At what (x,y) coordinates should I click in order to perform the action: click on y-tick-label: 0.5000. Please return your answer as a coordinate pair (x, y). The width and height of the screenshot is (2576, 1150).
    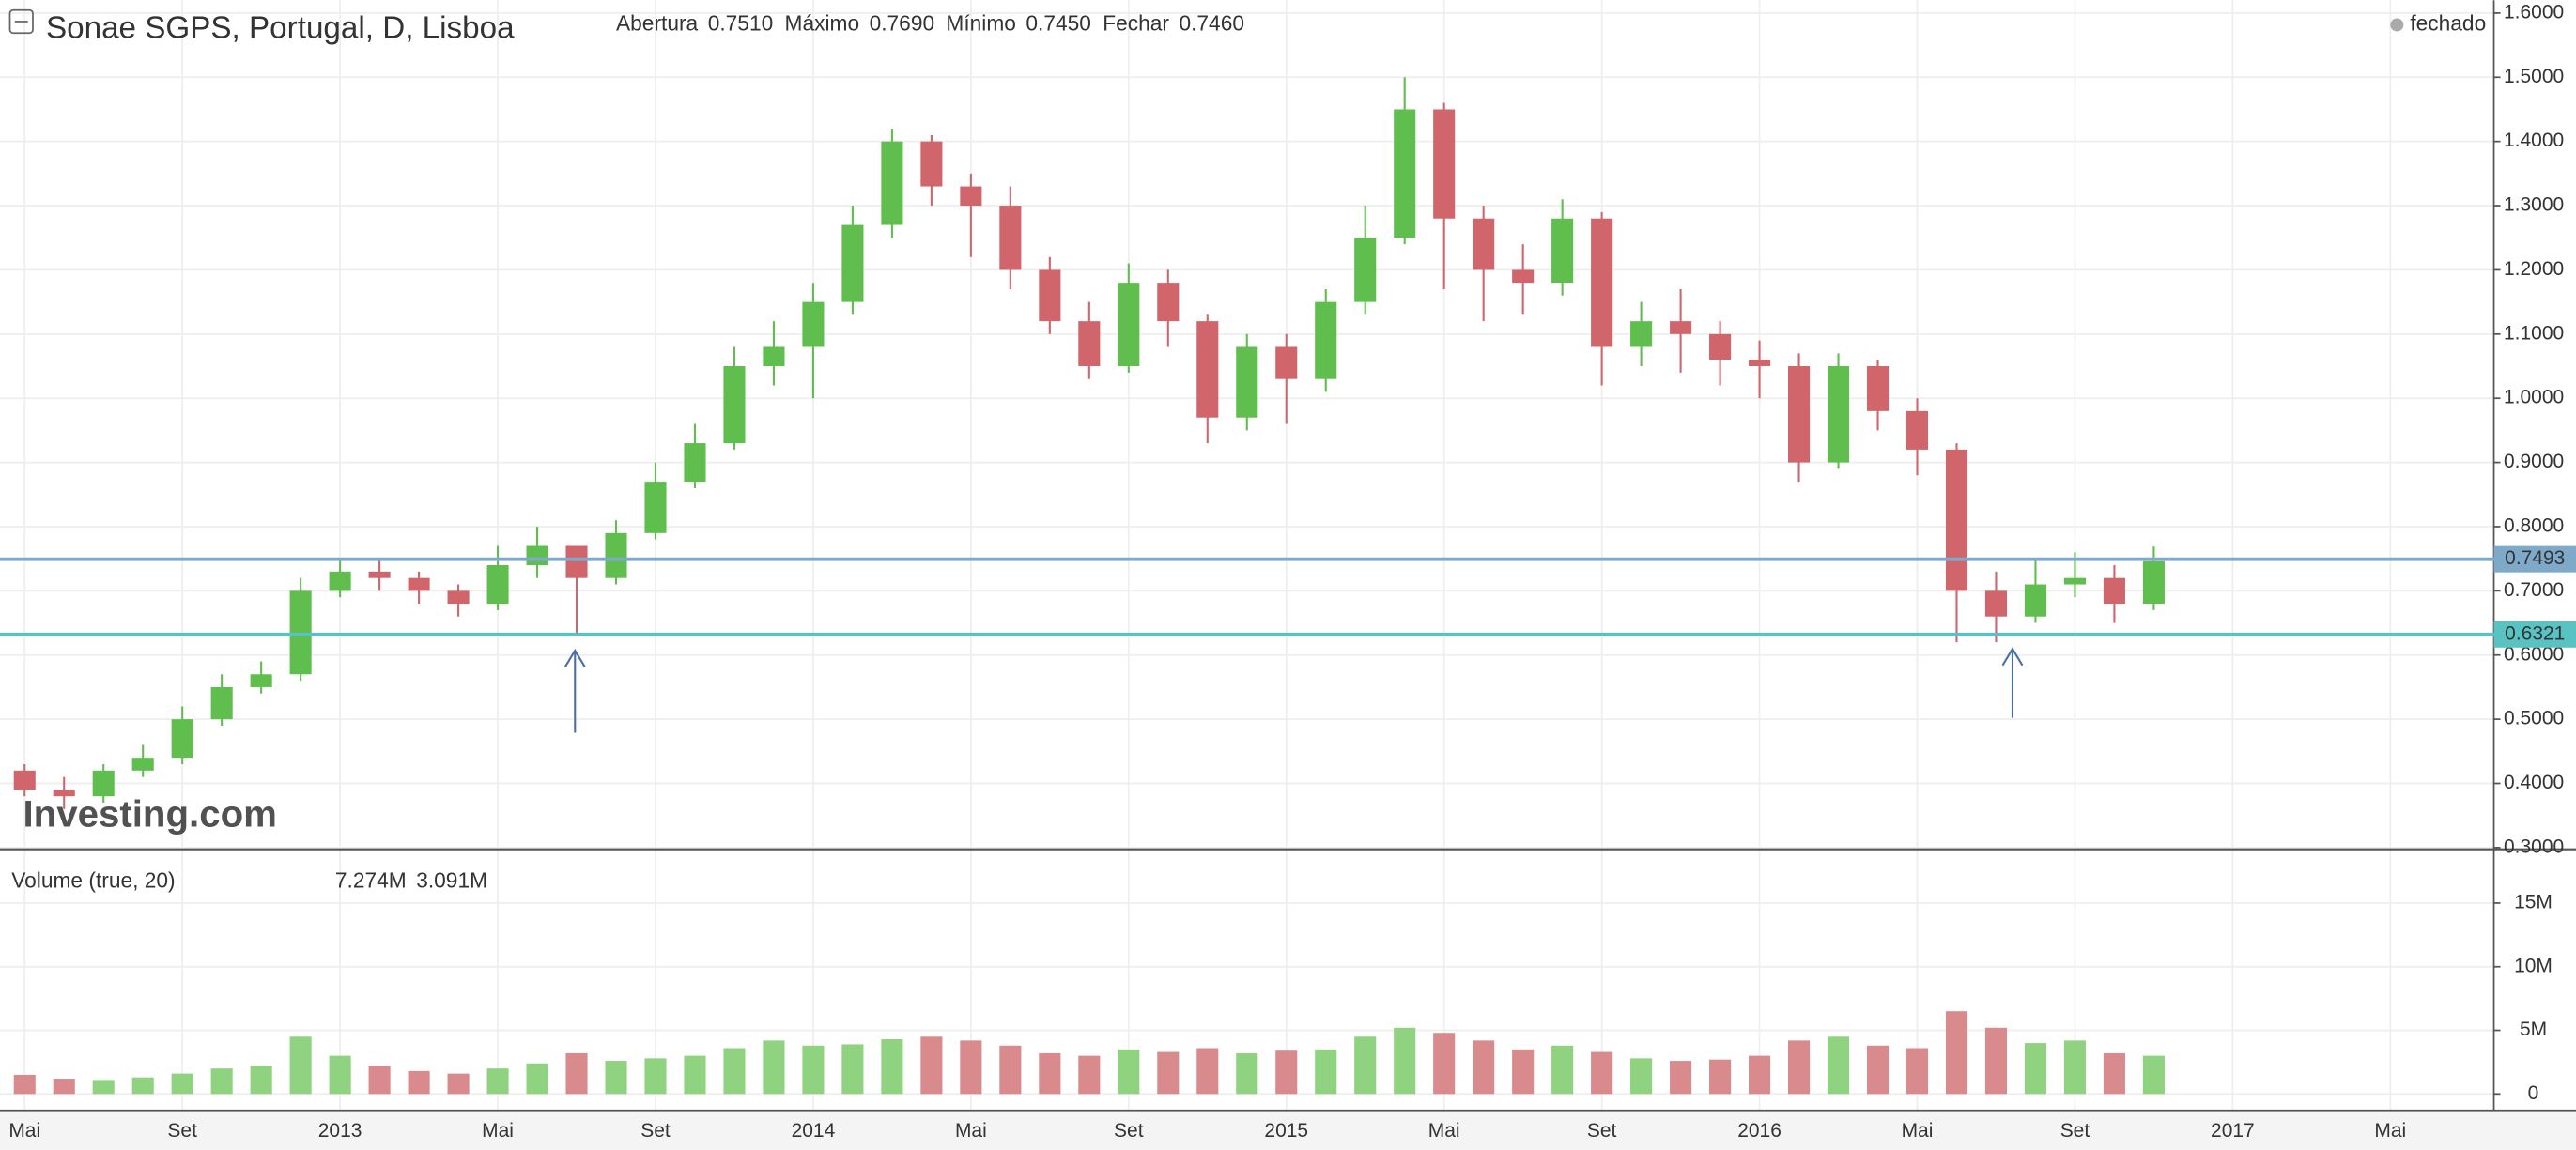
    Looking at the image, I should click on (2534, 719).